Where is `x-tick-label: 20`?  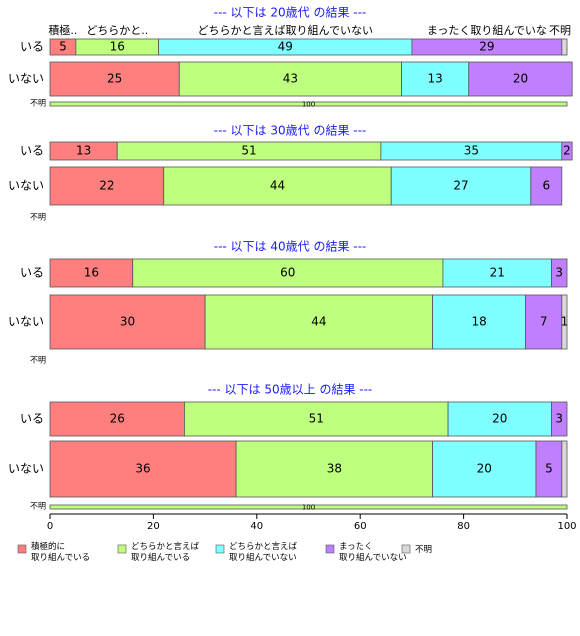
x-tick-label: 20 is located at coordinates (153, 526).